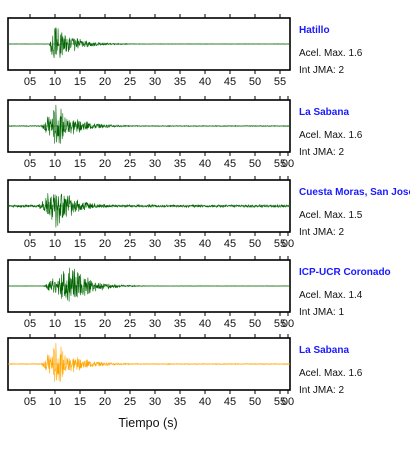 The height and width of the screenshot is (460, 410). I want to click on station-name: ICP-UCR Coronado, so click(345, 272).